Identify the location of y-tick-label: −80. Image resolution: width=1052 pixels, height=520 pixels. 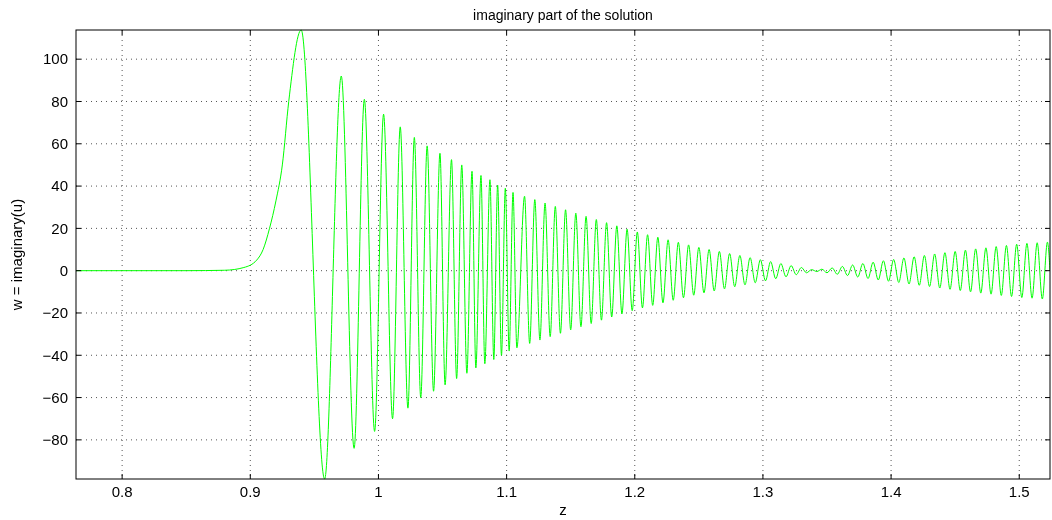
(55, 440).